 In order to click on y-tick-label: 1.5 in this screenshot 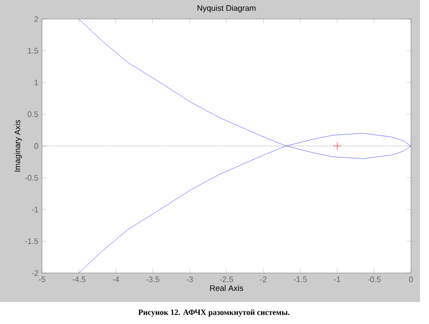, I will do `click(33, 51)`.